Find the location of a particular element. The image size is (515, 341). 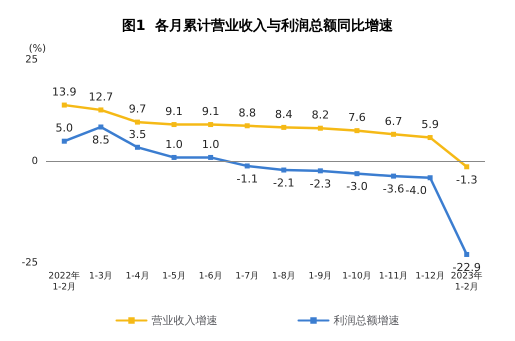

x-tick-label: 1-7月 is located at coordinates (247, 277).